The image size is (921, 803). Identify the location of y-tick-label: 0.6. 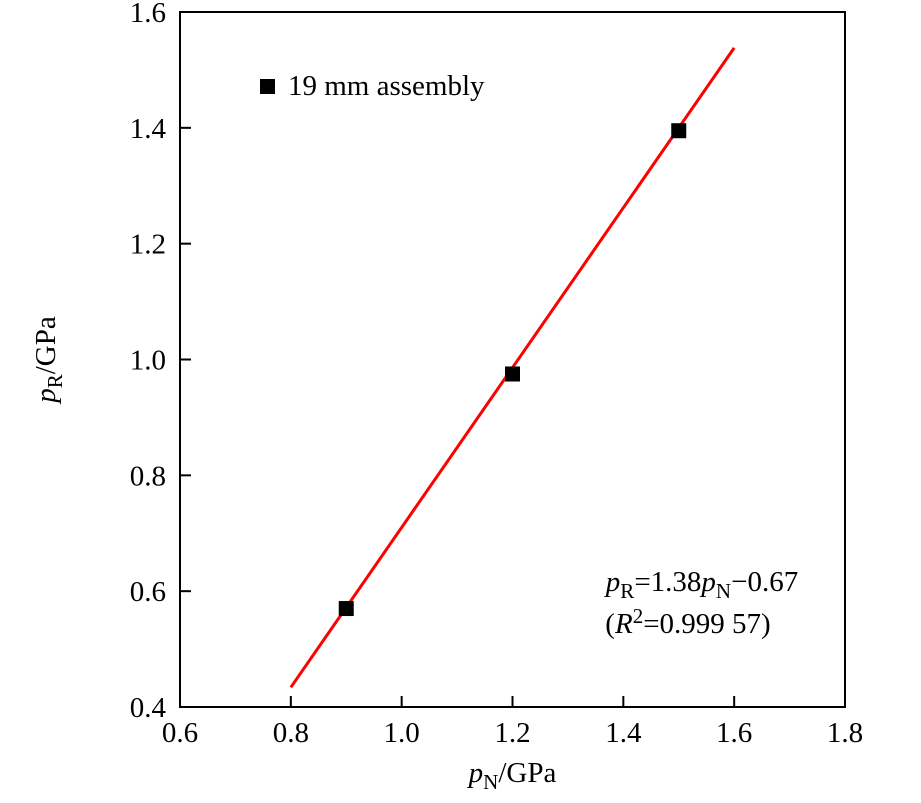
(148, 592).